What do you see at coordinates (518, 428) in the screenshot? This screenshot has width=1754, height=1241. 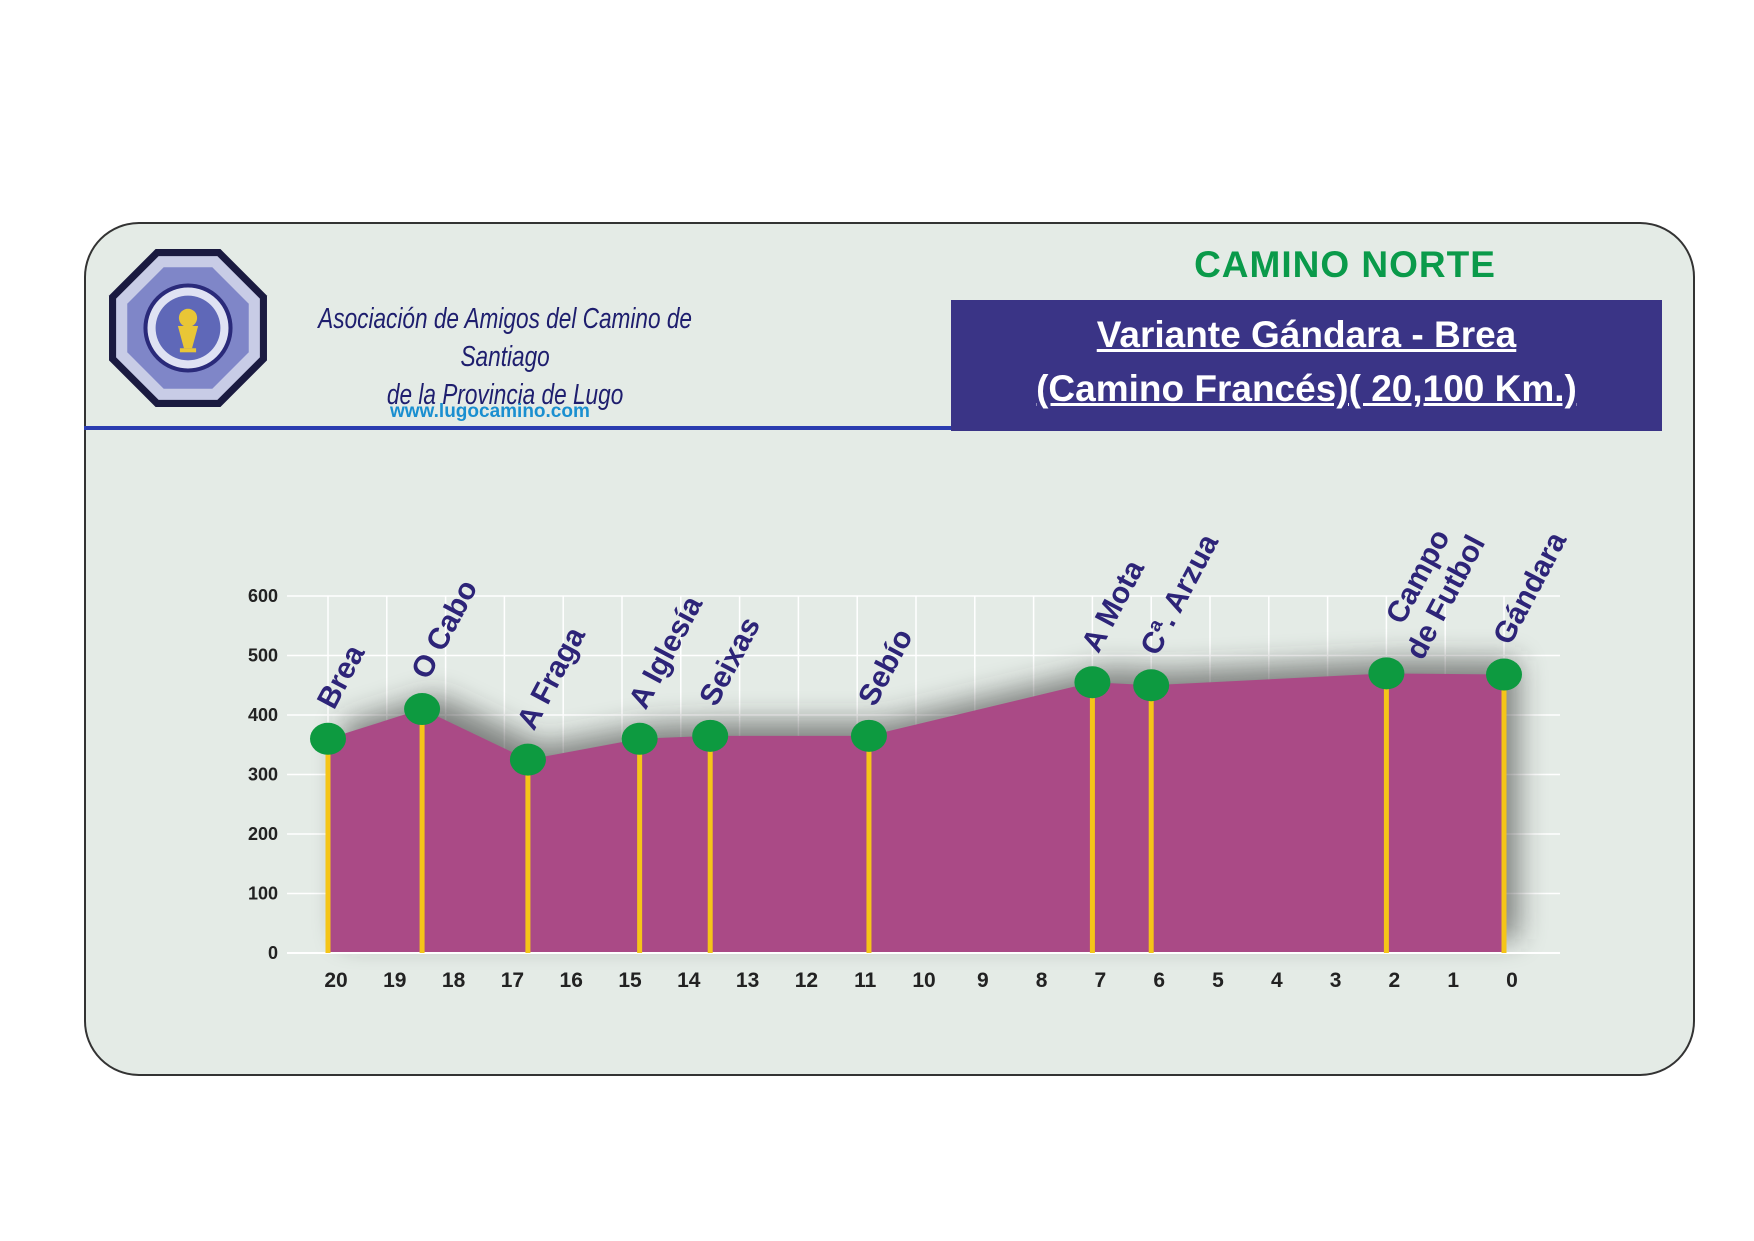 I see `header-divider` at bounding box center [518, 428].